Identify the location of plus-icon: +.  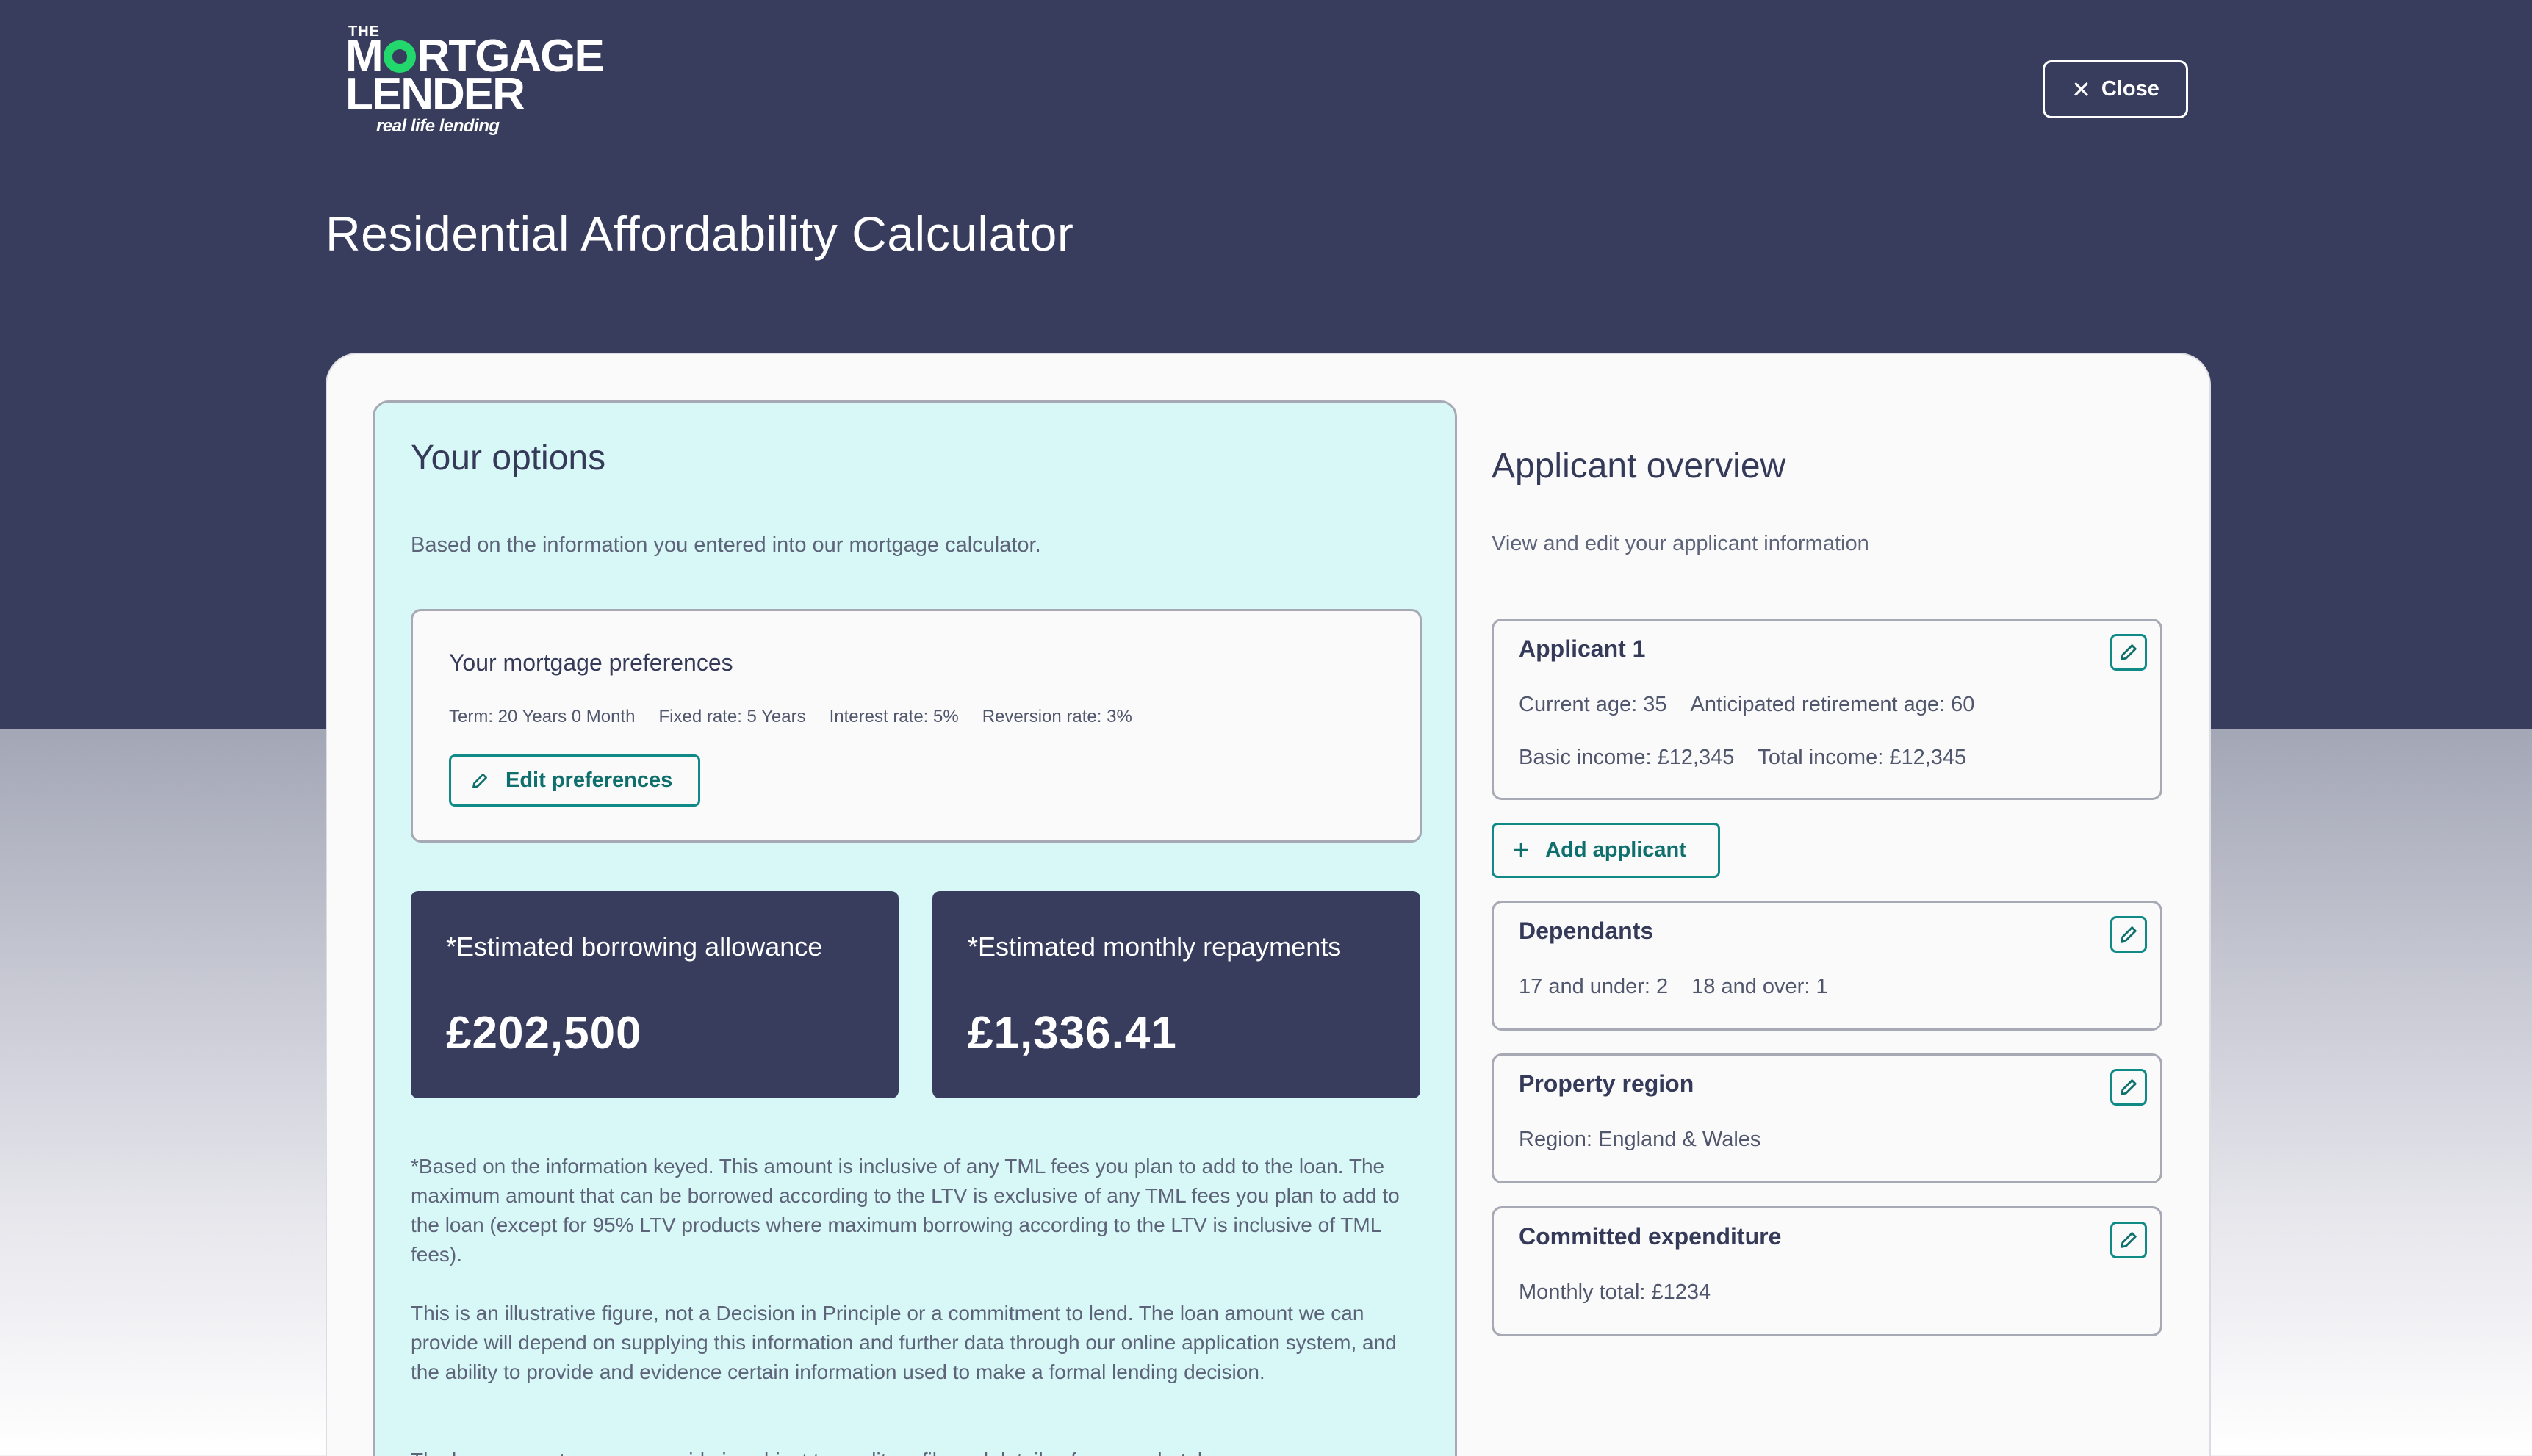
(1521, 850).